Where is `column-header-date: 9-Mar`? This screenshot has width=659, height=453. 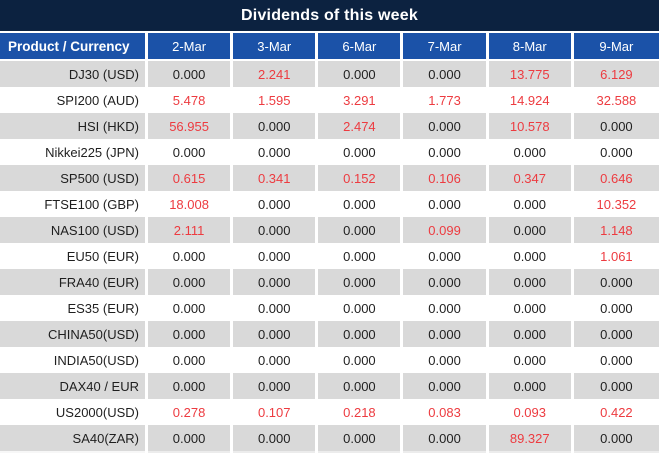 column-header-date: 9-Mar is located at coordinates (616, 46).